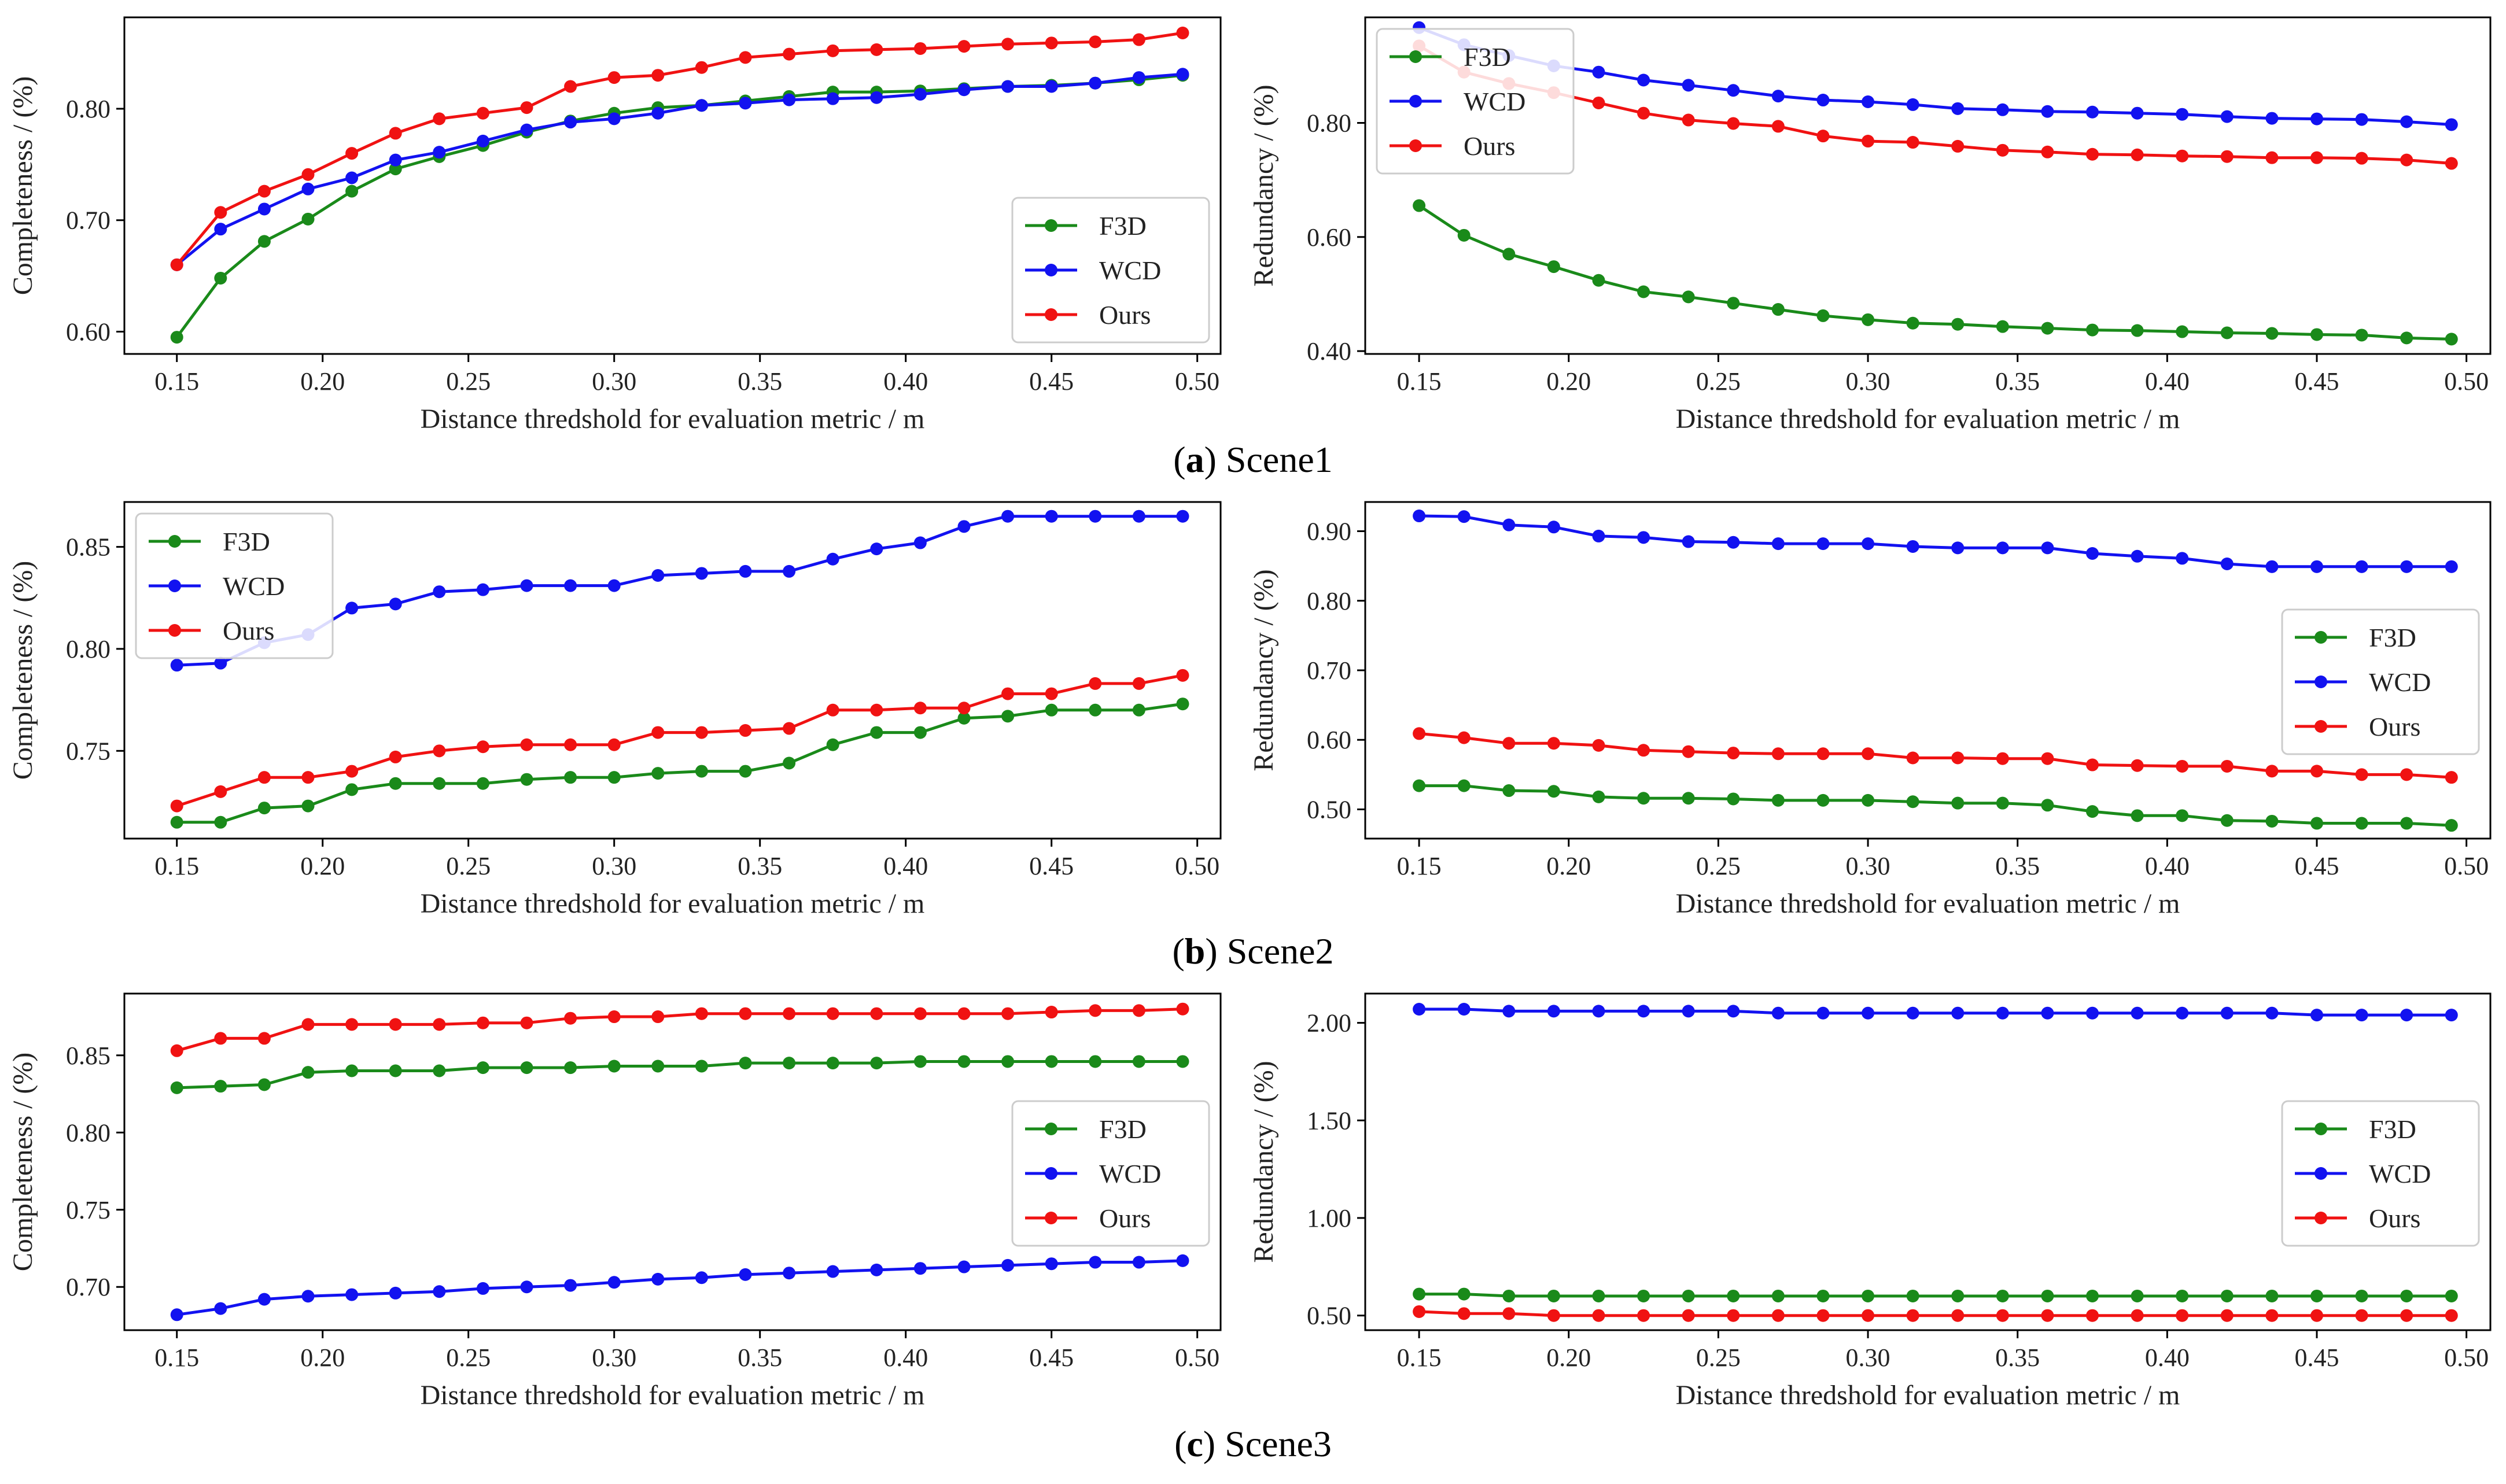 This screenshot has width=2506, height=1484. I want to click on y-tick-label: 0.85, so click(88, 1056).